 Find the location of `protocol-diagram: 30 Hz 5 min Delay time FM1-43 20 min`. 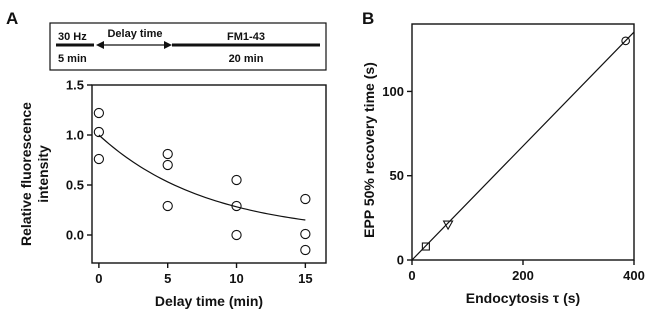

protocol-diagram: 30 Hz 5 min Delay time FM1-43 20 min is located at coordinates (188, 46).